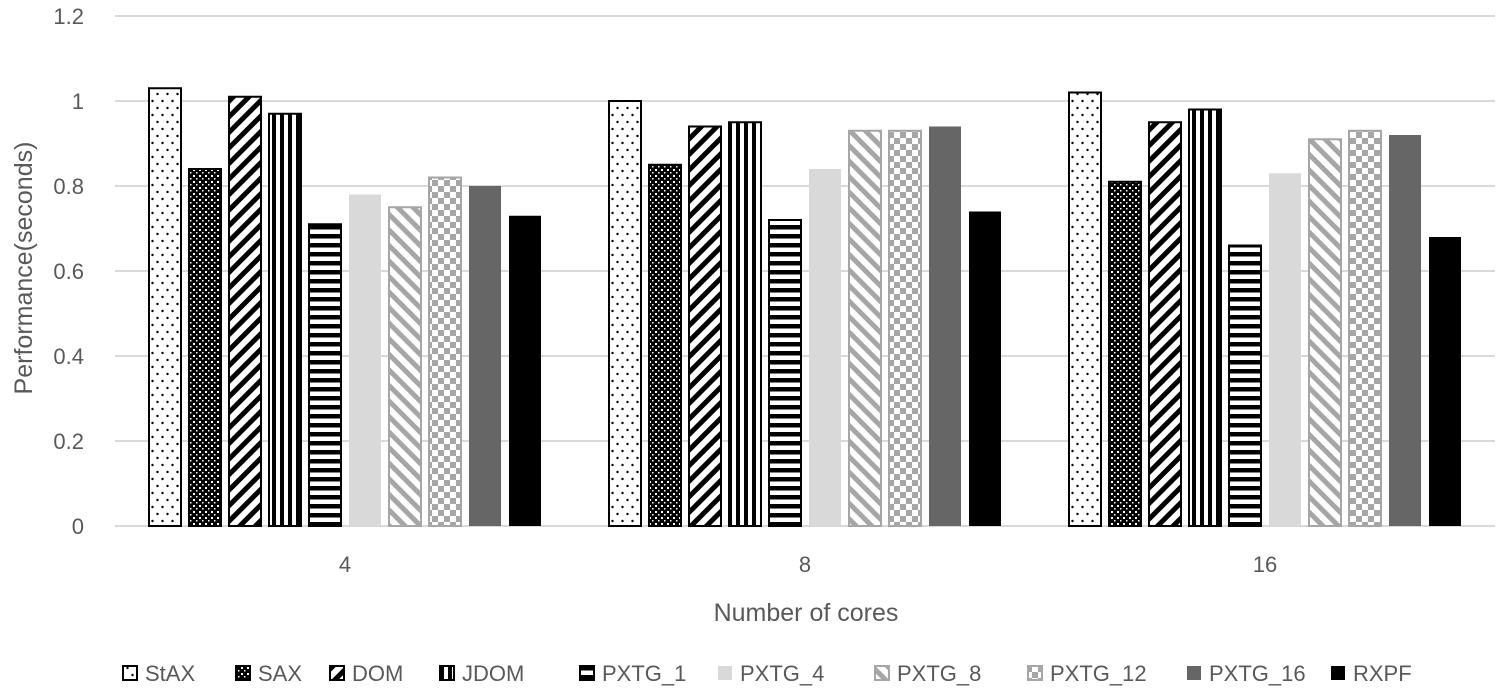 This screenshot has height=695, width=1500. I want to click on legend-label: JDOM, so click(493, 673).